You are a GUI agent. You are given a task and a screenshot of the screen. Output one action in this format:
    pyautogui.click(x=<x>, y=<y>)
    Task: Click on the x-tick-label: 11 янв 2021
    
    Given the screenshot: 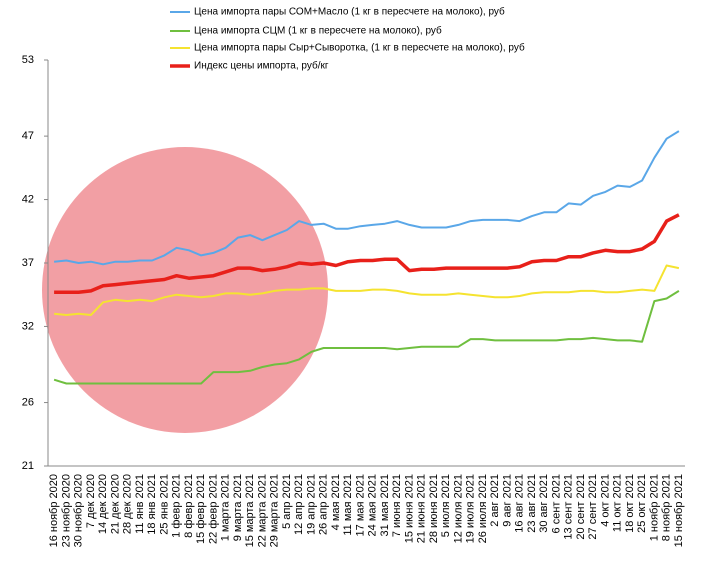 What is the action you would take?
    pyautogui.click(x=140, y=504)
    